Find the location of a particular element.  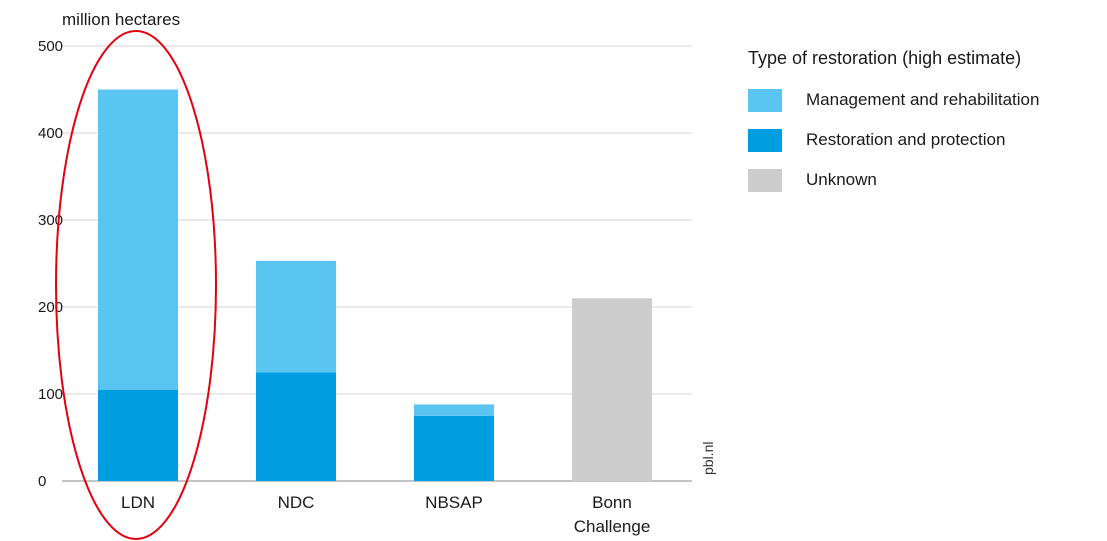

ldn-highlight-ellipse is located at coordinates (136, 285).